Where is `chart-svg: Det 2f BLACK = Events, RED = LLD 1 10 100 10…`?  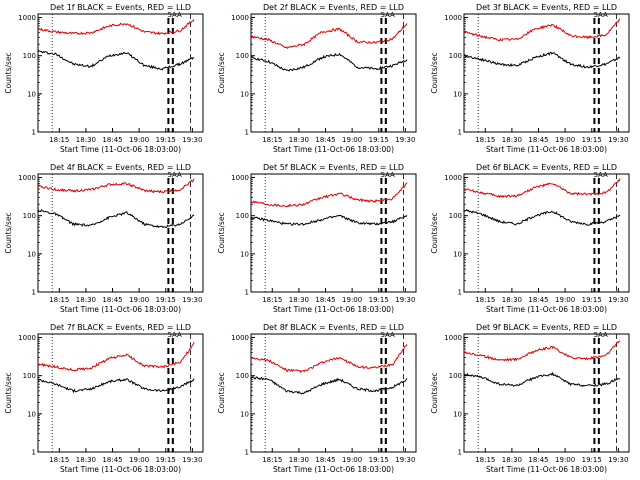
chart-svg: Det 2f BLACK = Events, RED = LLD 1 10 100 10… is located at coordinates (317, 78).